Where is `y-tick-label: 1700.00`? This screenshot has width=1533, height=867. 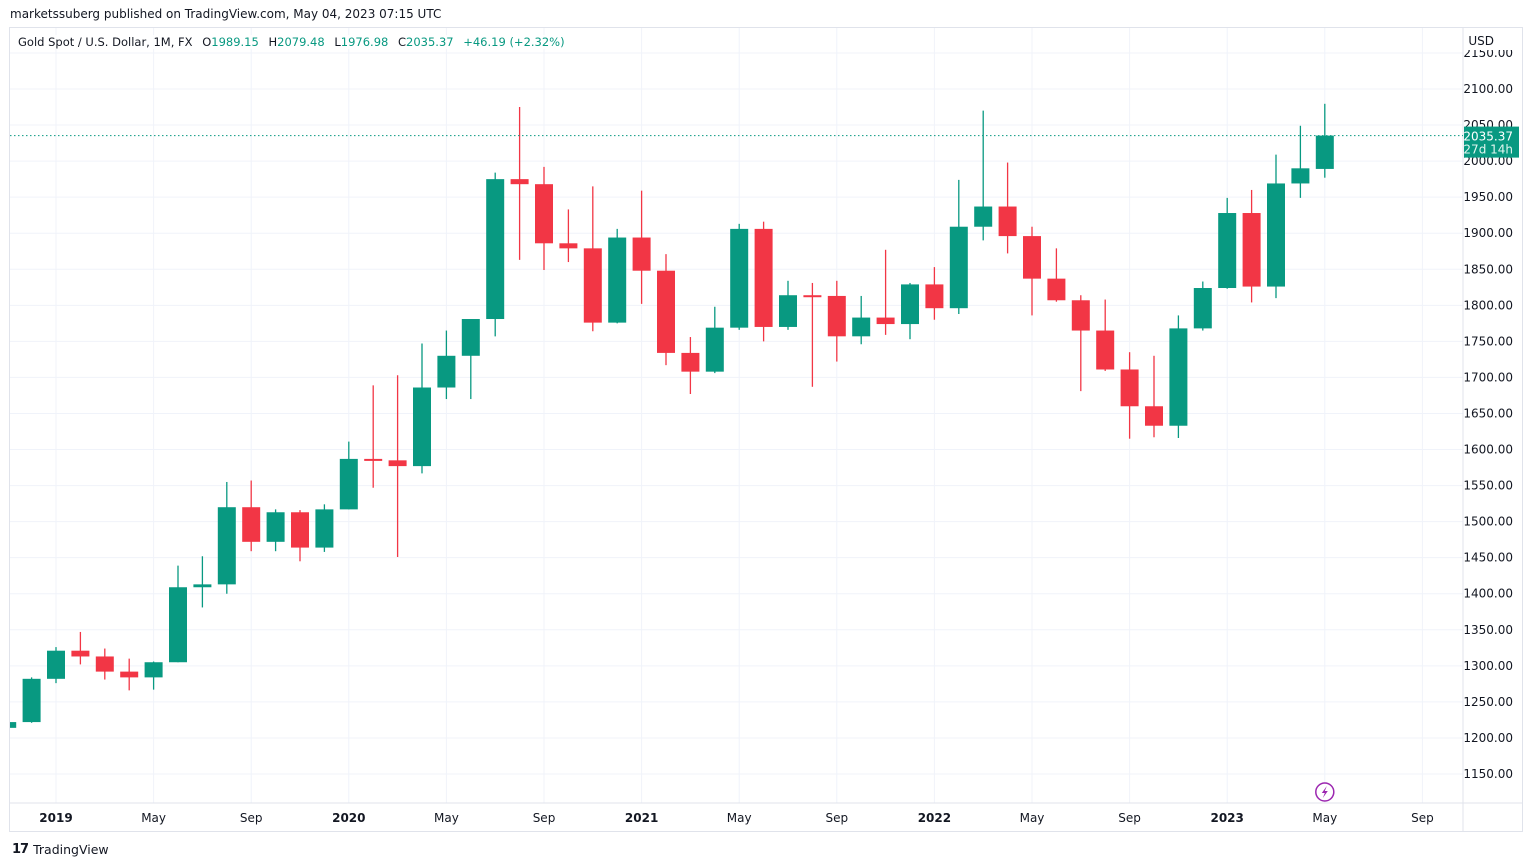 y-tick-label: 1700.00 is located at coordinates (1488, 377).